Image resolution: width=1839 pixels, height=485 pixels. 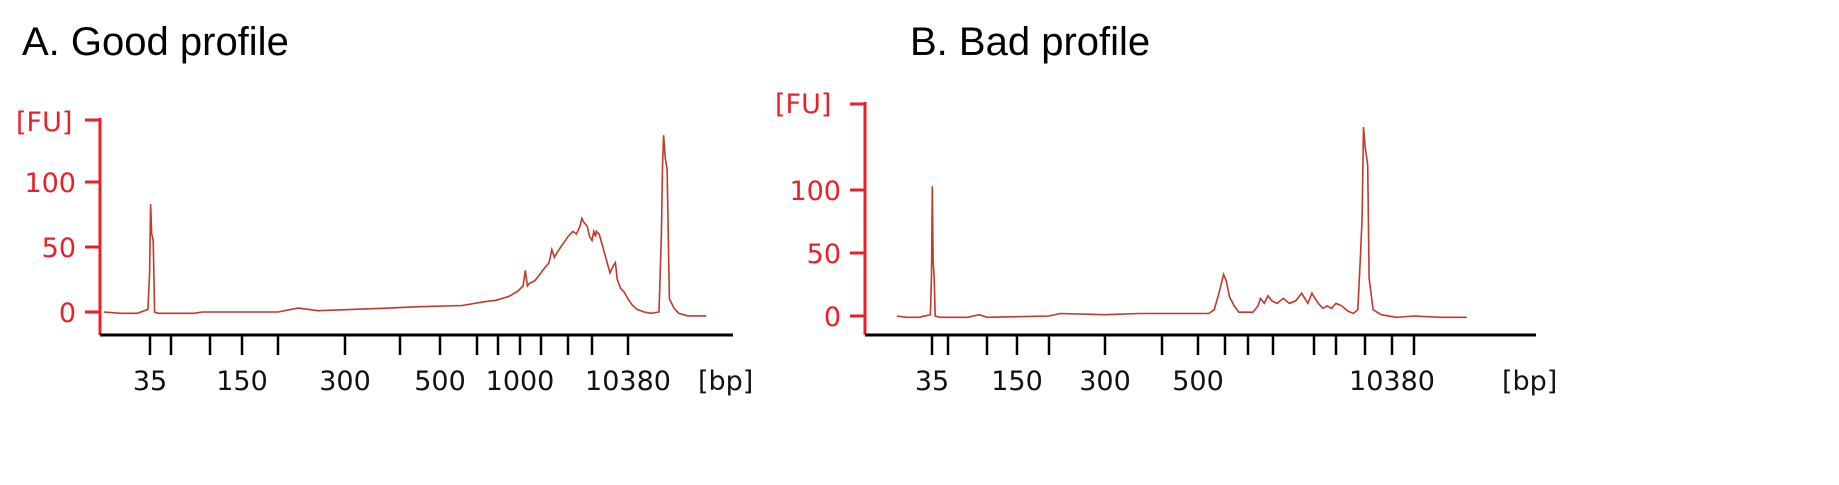 What do you see at coordinates (1030, 42) in the screenshot?
I see `chart-title: B. Bad profile` at bounding box center [1030, 42].